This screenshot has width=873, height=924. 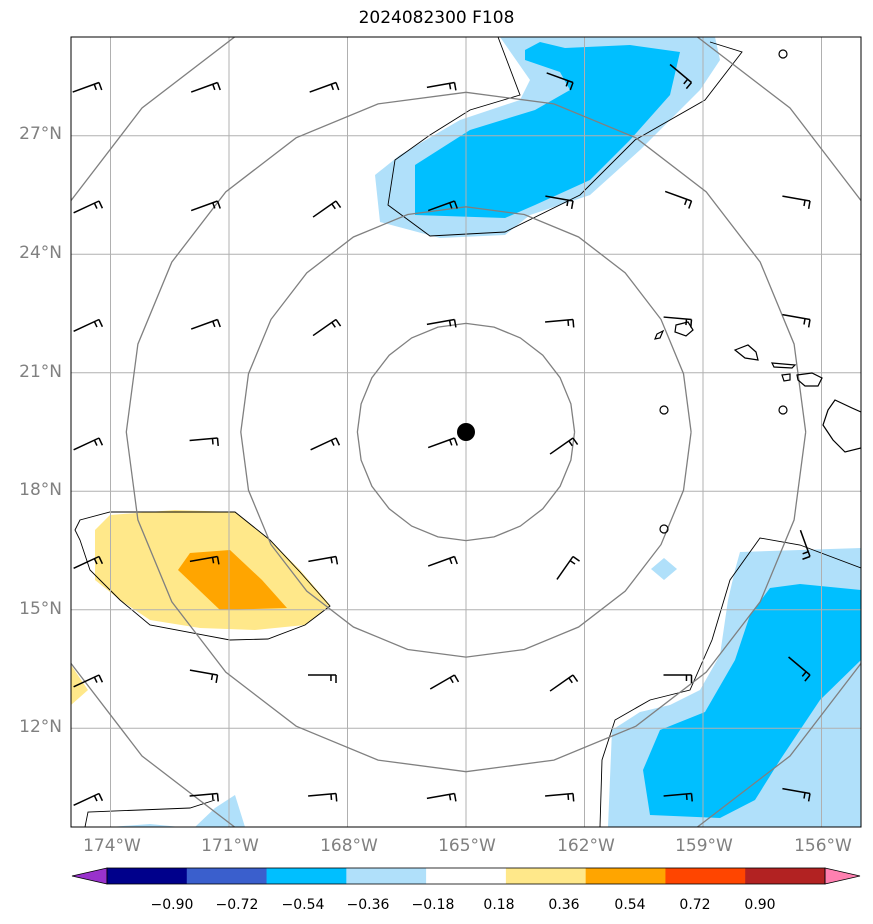 What do you see at coordinates (40, 430) in the screenshot?
I see `lat-axis: 27°N 24°N 21°N 18°N 15°N 12°N` at bounding box center [40, 430].